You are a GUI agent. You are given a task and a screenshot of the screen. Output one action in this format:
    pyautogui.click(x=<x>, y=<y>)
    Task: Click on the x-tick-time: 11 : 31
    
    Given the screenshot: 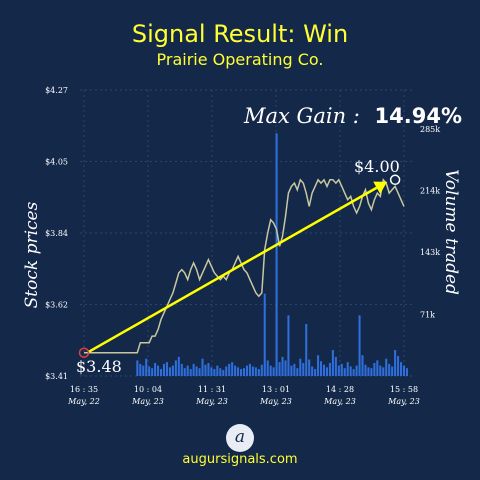 What is the action you would take?
    pyautogui.click(x=212, y=389)
    